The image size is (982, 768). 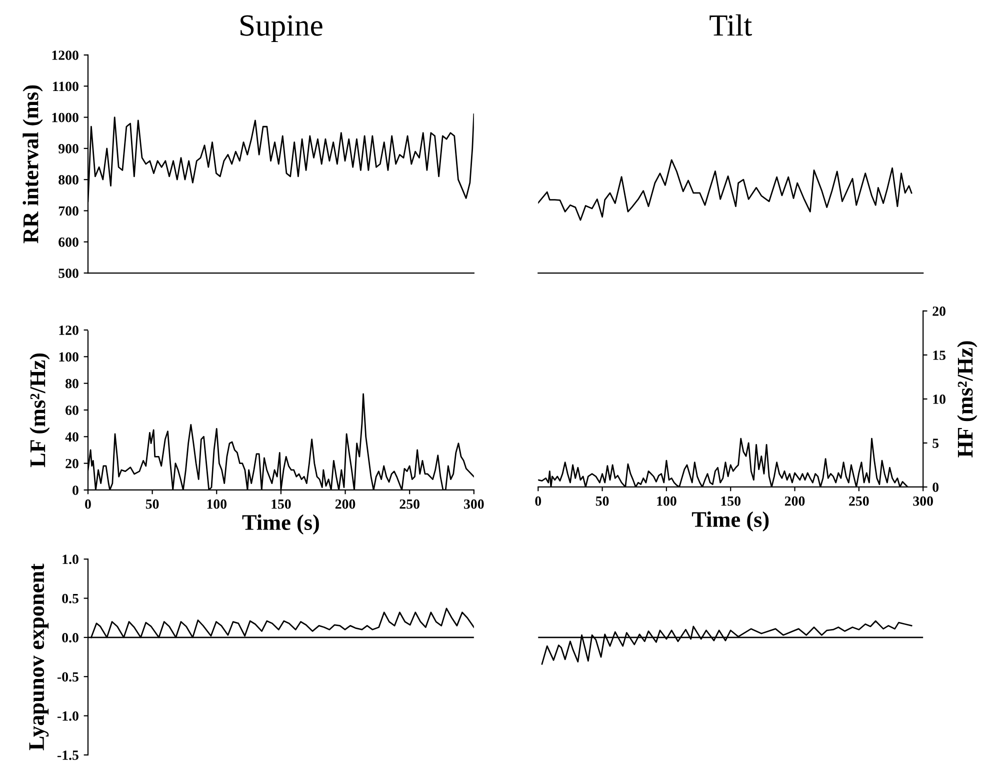 I want to click on y-tick-label: -1.5, so click(x=67, y=755).